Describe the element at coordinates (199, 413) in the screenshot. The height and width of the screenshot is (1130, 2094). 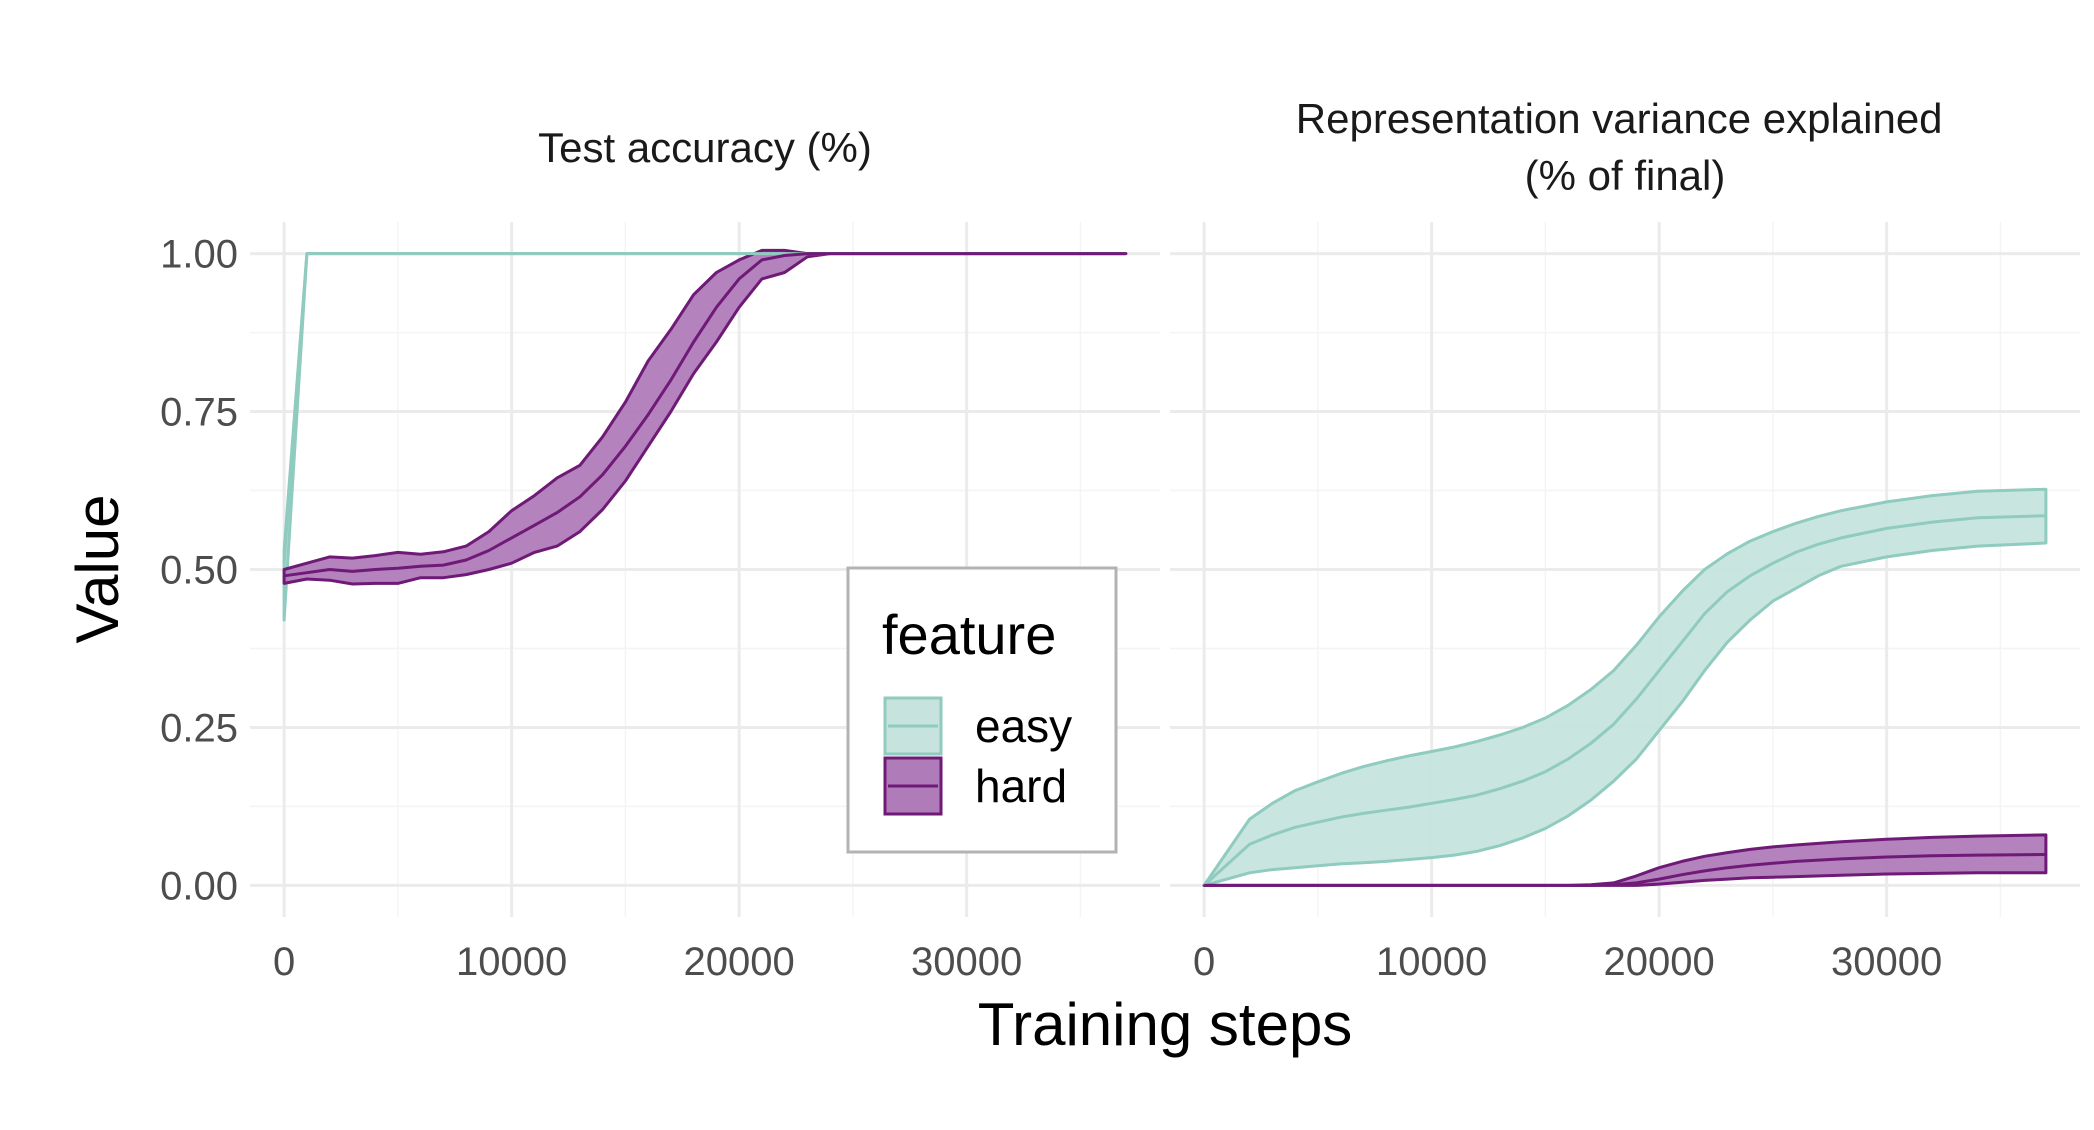
I see `y-tick-label: 0.75` at that location.